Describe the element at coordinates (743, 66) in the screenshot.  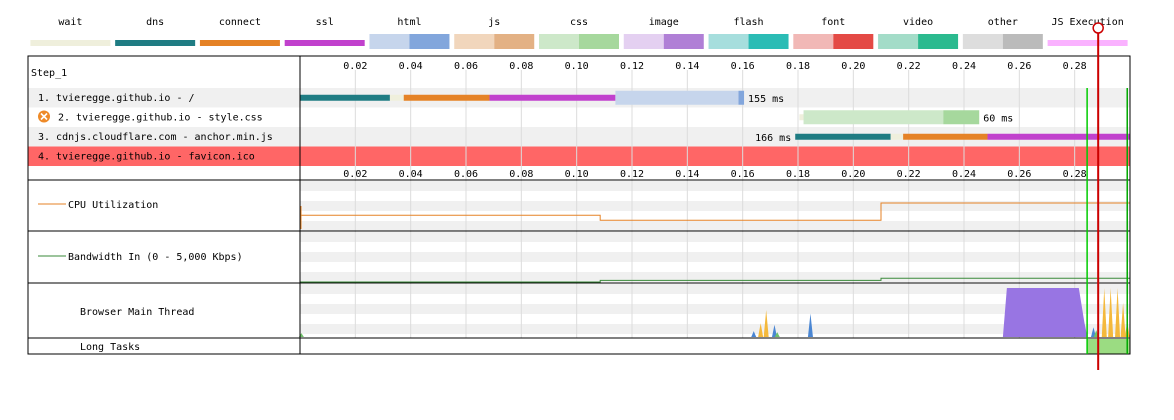
I see `x-tick-label-top: 0.16` at that location.